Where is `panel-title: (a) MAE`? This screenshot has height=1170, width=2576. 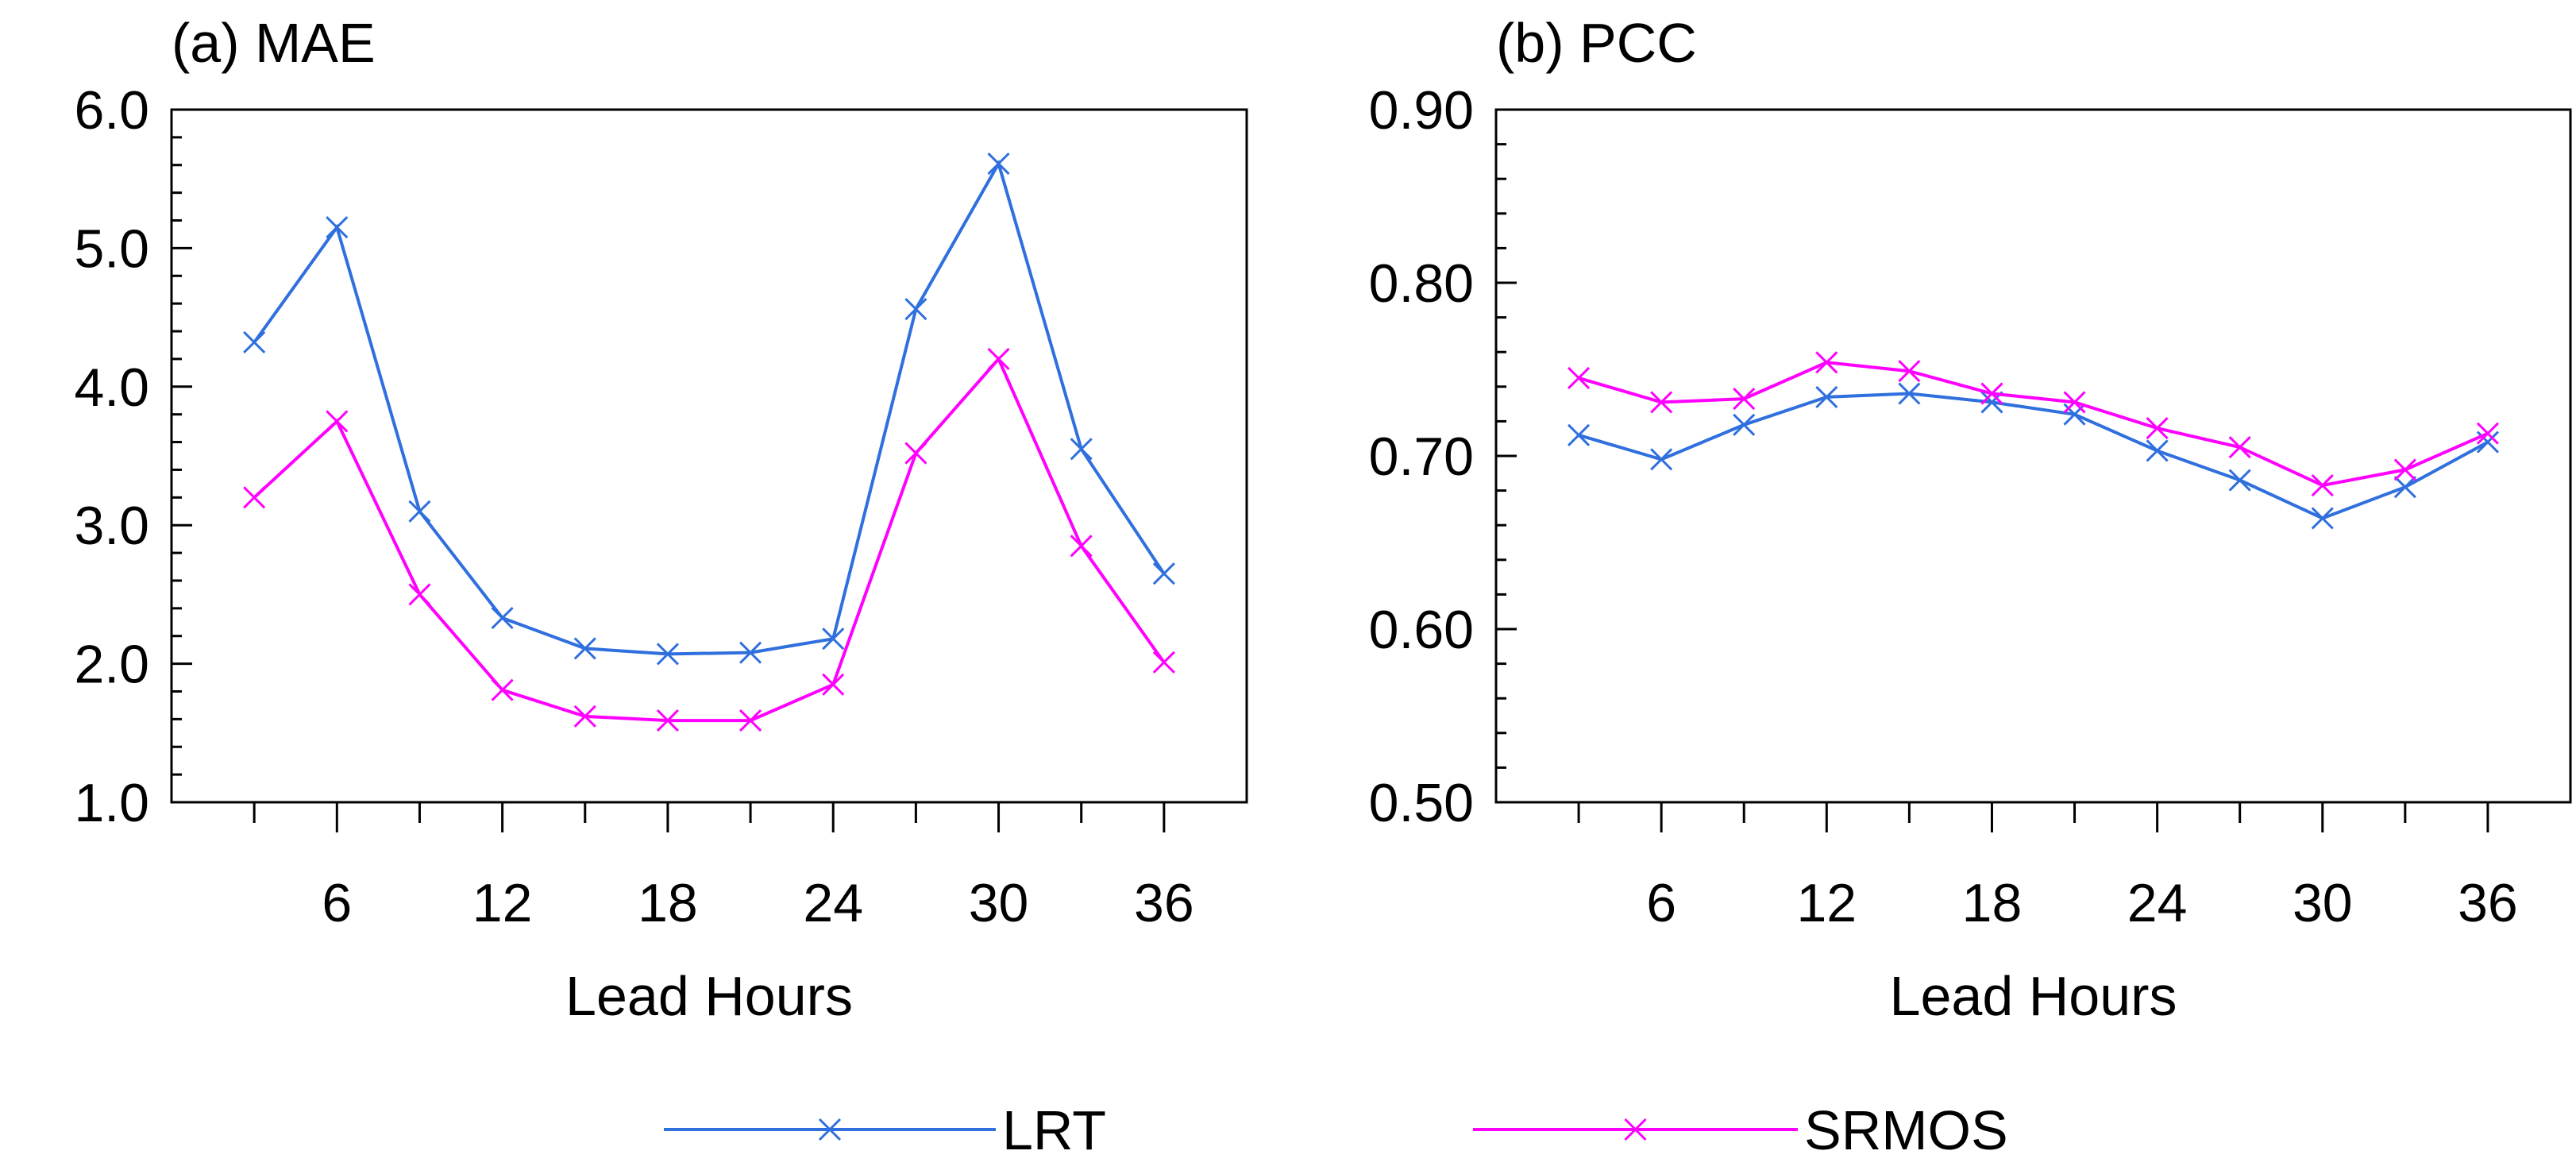 panel-title: (a) MAE is located at coordinates (274, 43).